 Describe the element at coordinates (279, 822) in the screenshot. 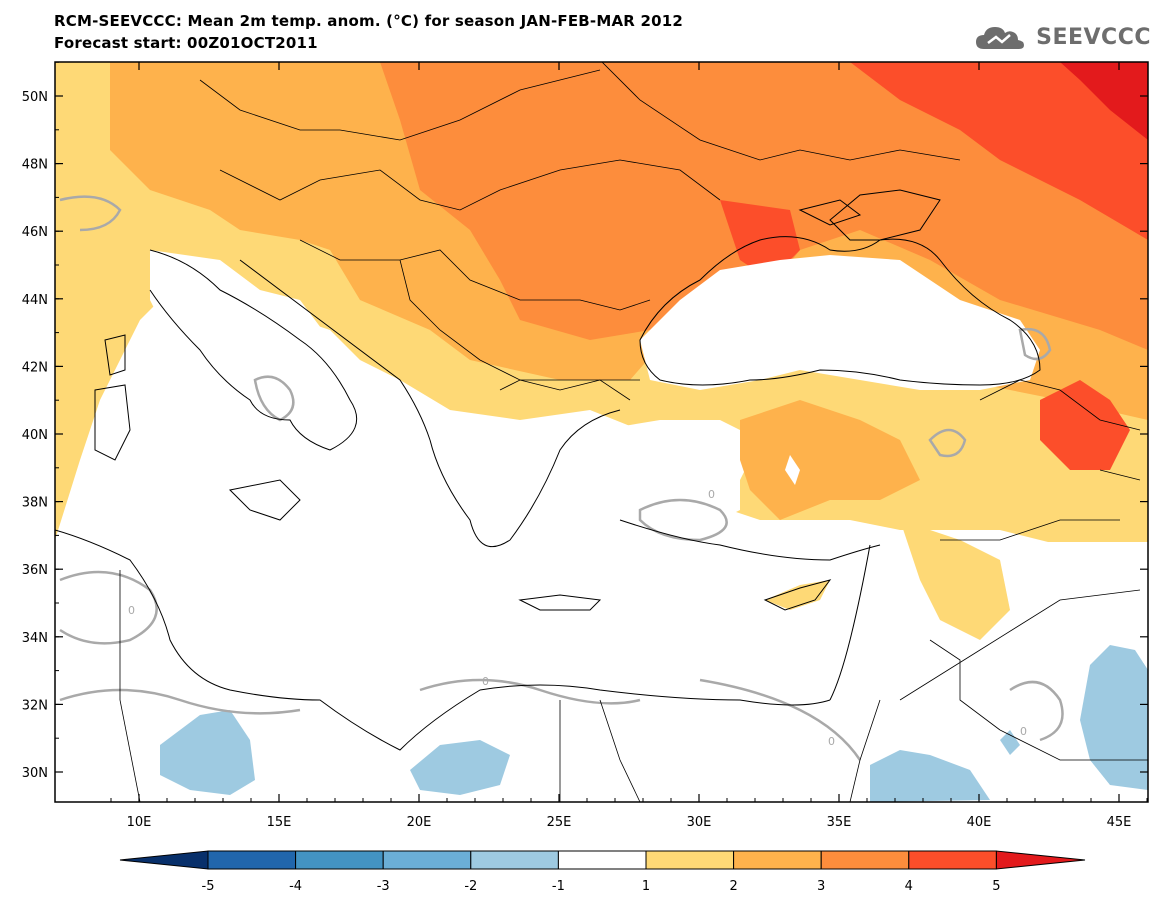

I see `lon-tick-label: 15E` at that location.